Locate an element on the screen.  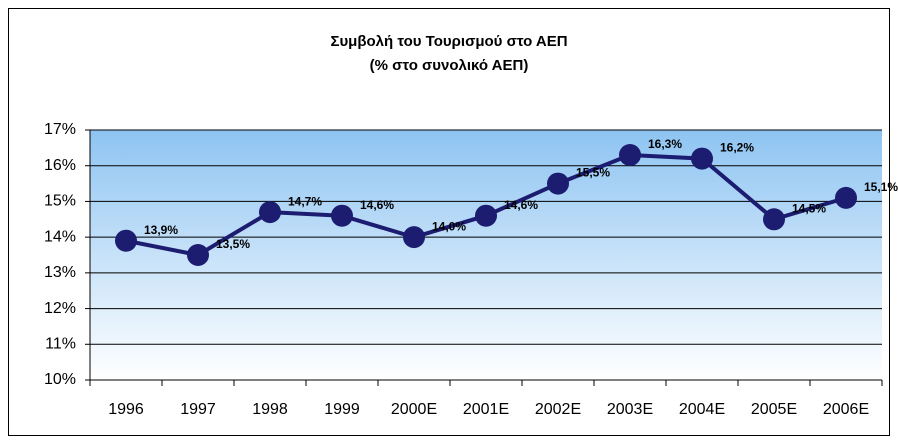
y-tick-label: 17% is located at coordinates (60, 129).